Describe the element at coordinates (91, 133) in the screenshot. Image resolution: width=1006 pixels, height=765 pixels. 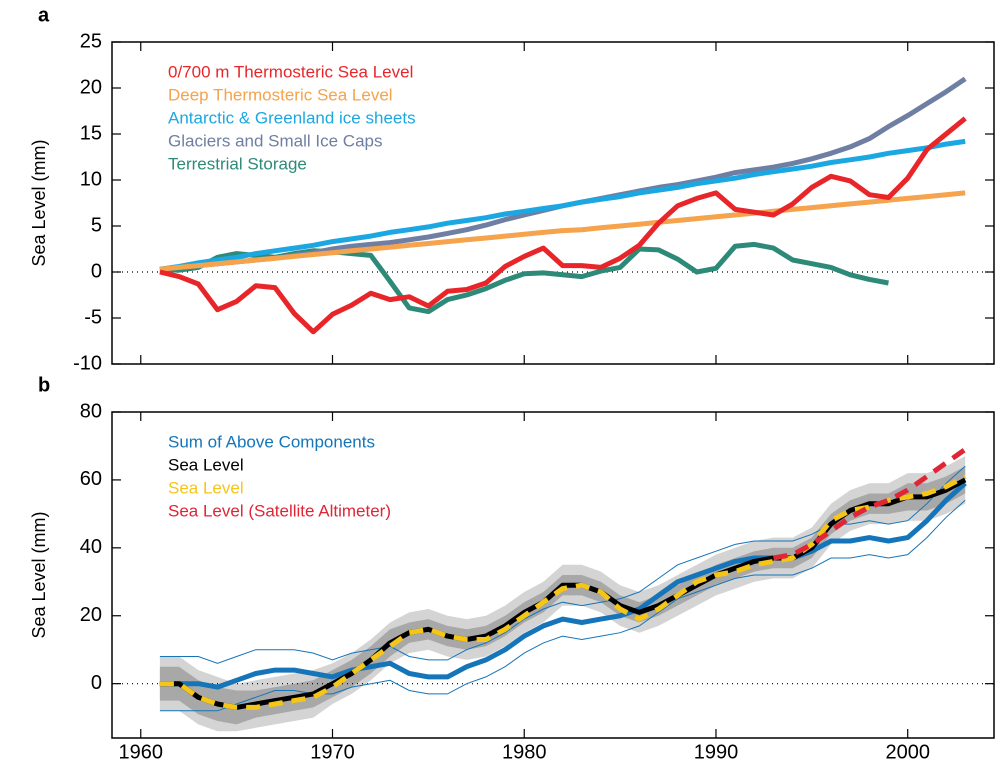
I see `y-tick-label: 15` at that location.